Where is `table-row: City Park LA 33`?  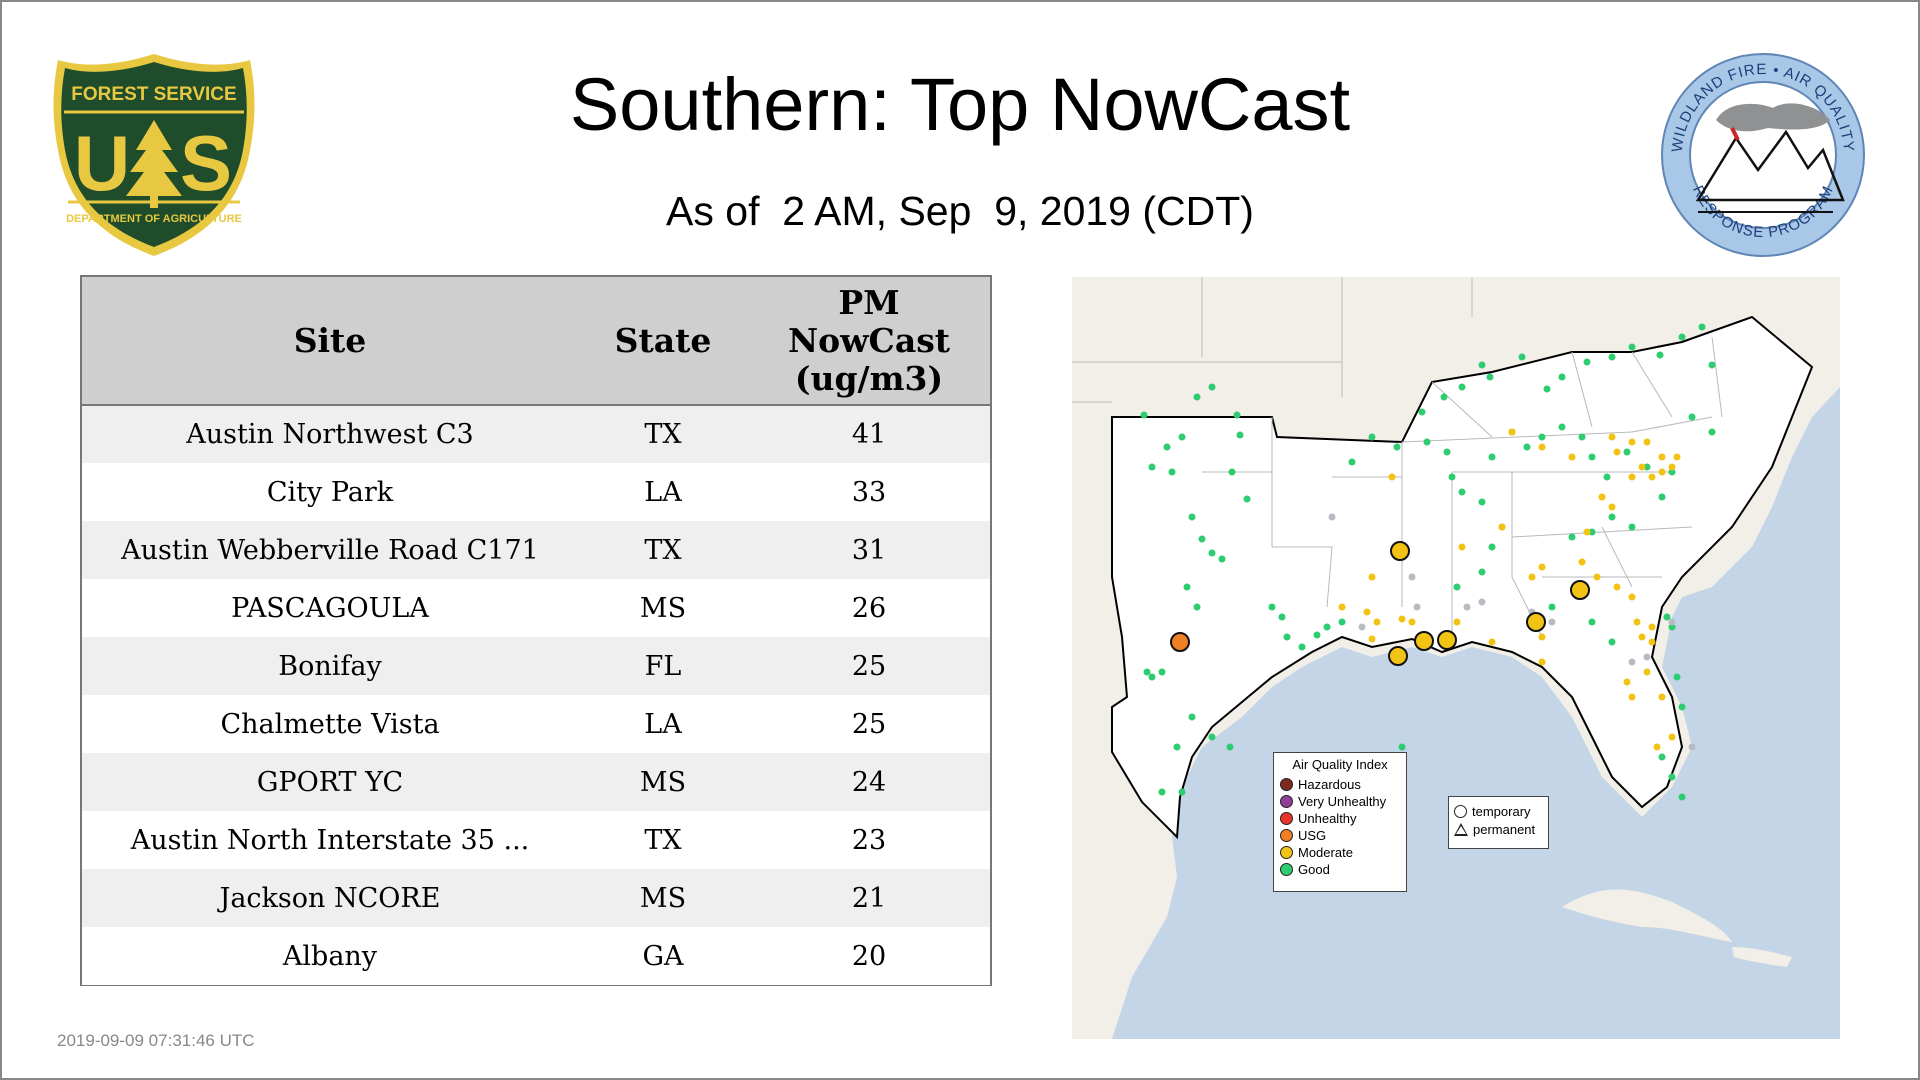 table-row: City Park LA 33 is located at coordinates (536, 492).